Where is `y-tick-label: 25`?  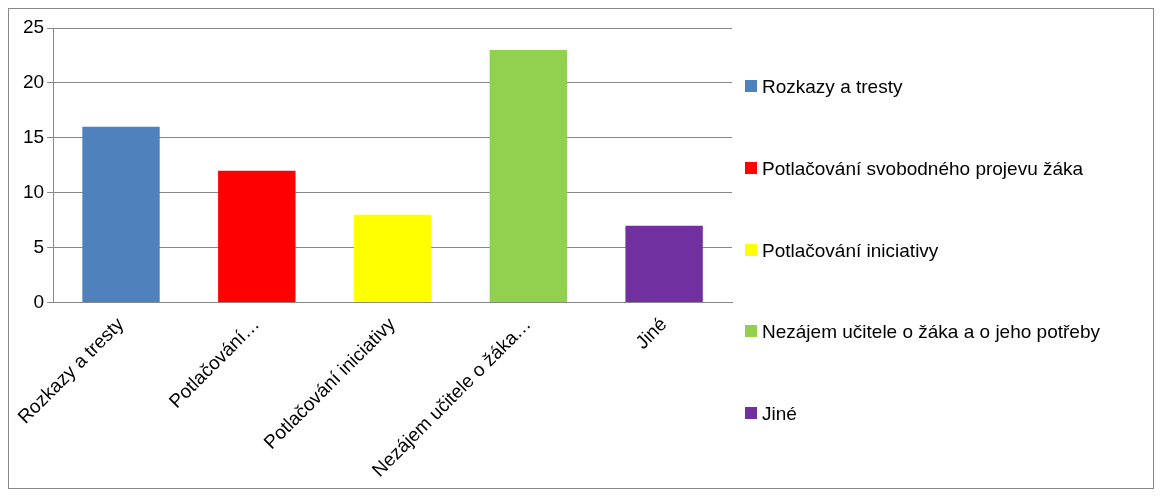
y-tick-label: 25 is located at coordinates (33, 27).